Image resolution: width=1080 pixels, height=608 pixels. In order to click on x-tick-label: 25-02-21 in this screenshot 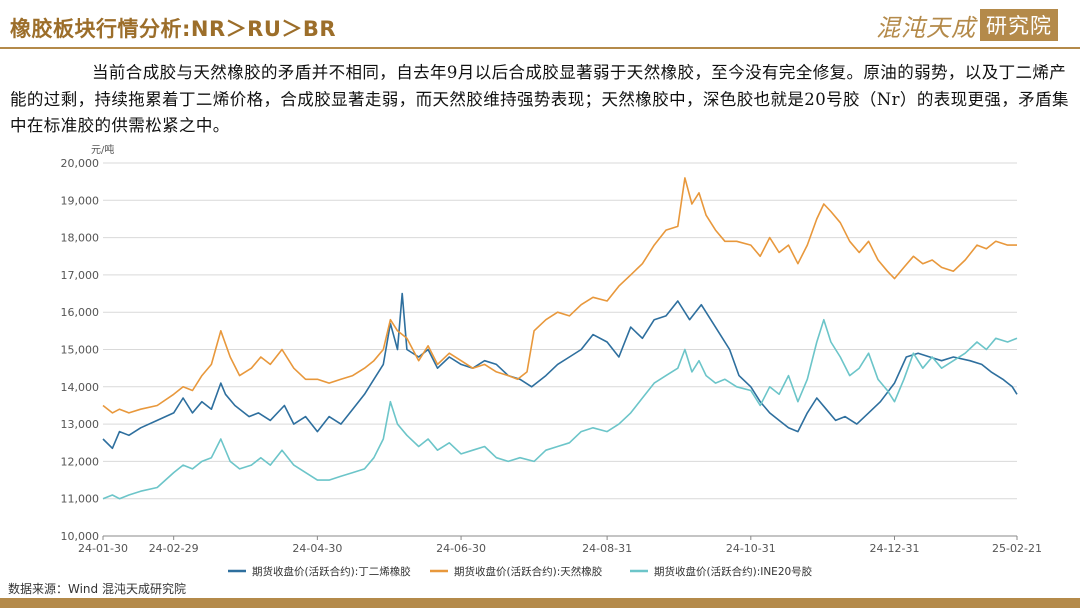, I will do `click(1017, 548)`.